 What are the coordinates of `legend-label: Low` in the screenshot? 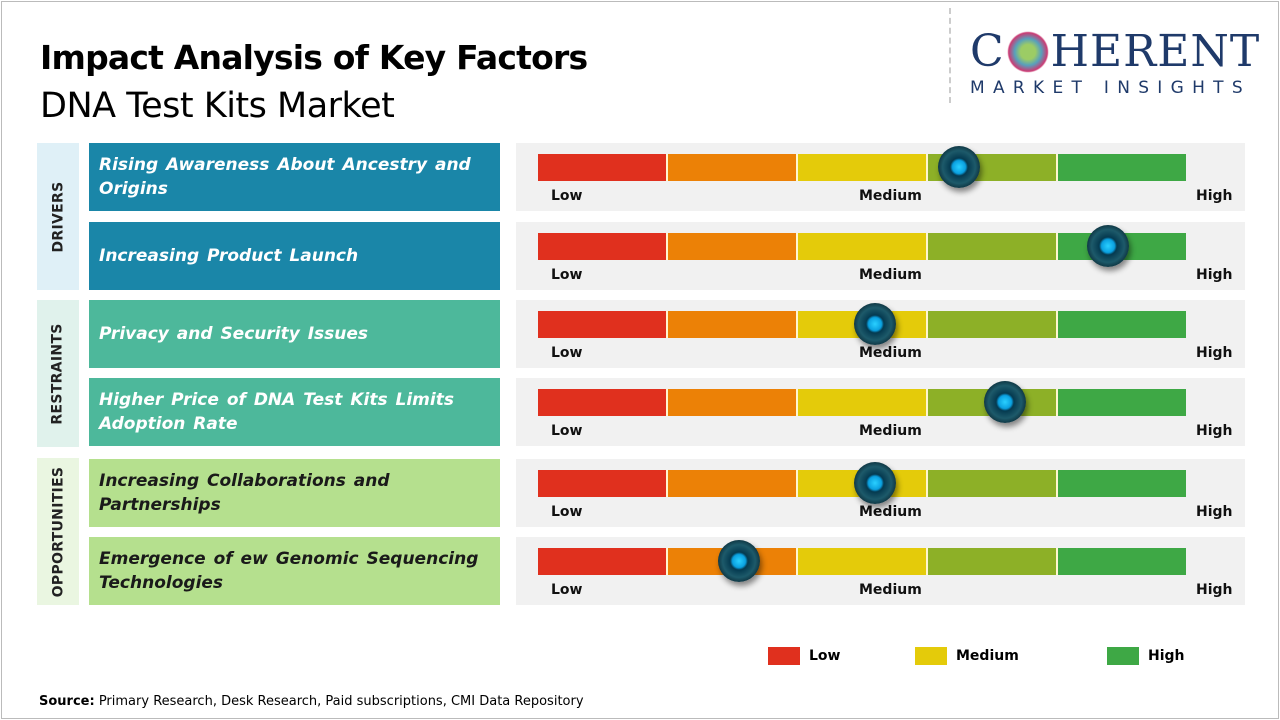 It's located at (825, 656).